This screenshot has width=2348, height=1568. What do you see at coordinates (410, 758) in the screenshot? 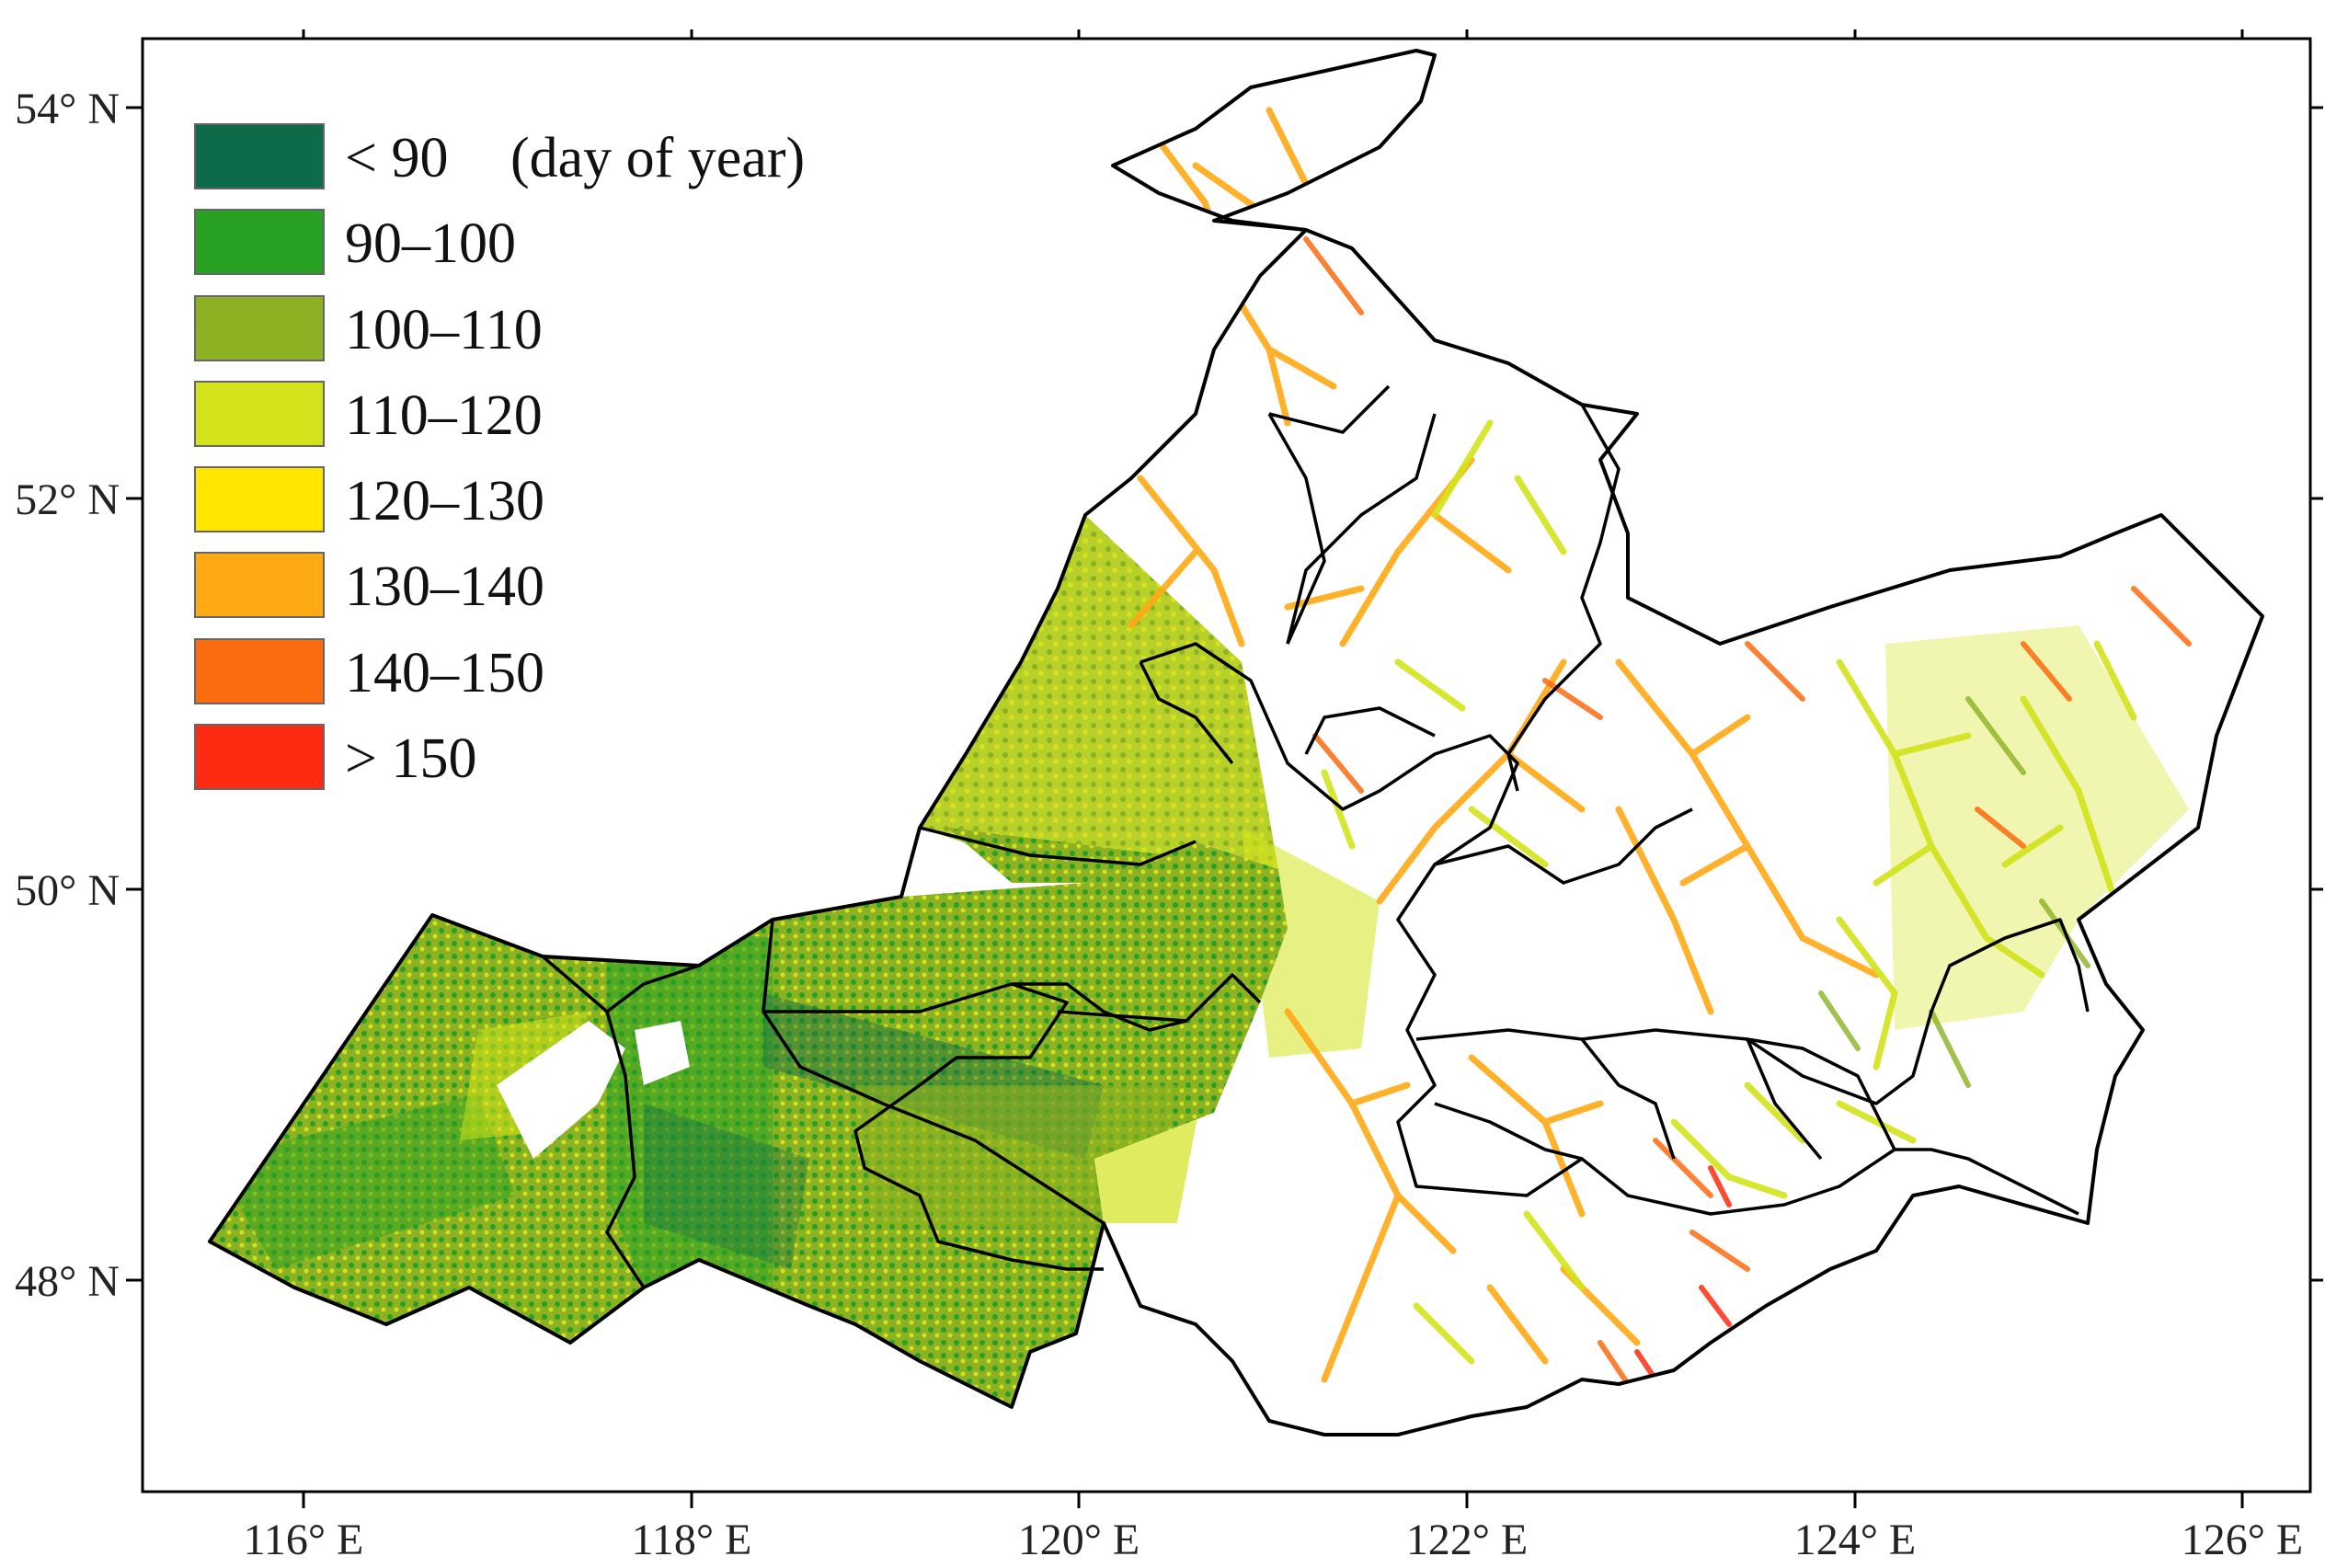
I see `legend-label: > 150` at bounding box center [410, 758].